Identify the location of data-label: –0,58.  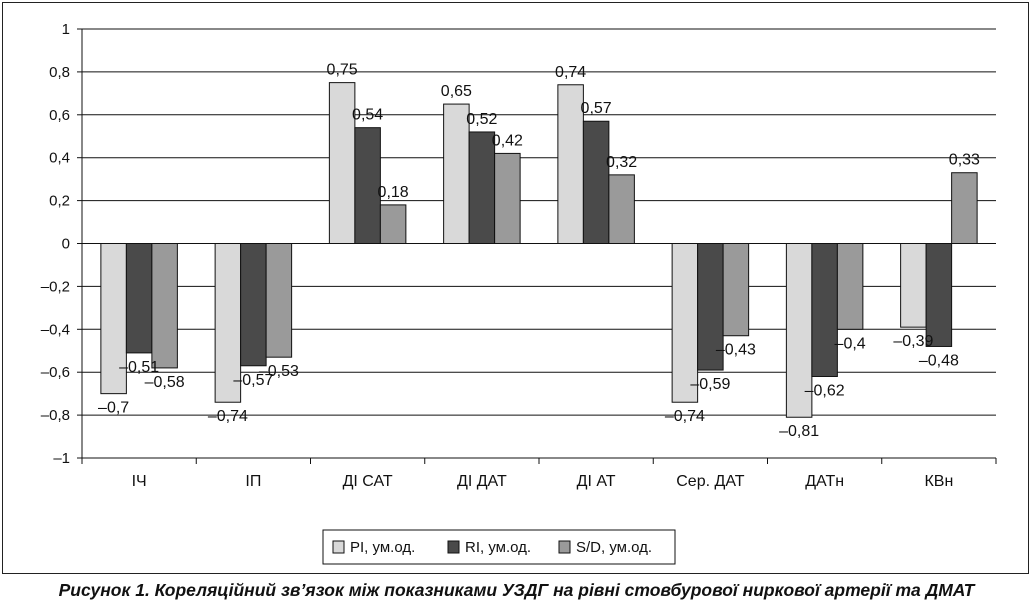
(165, 382).